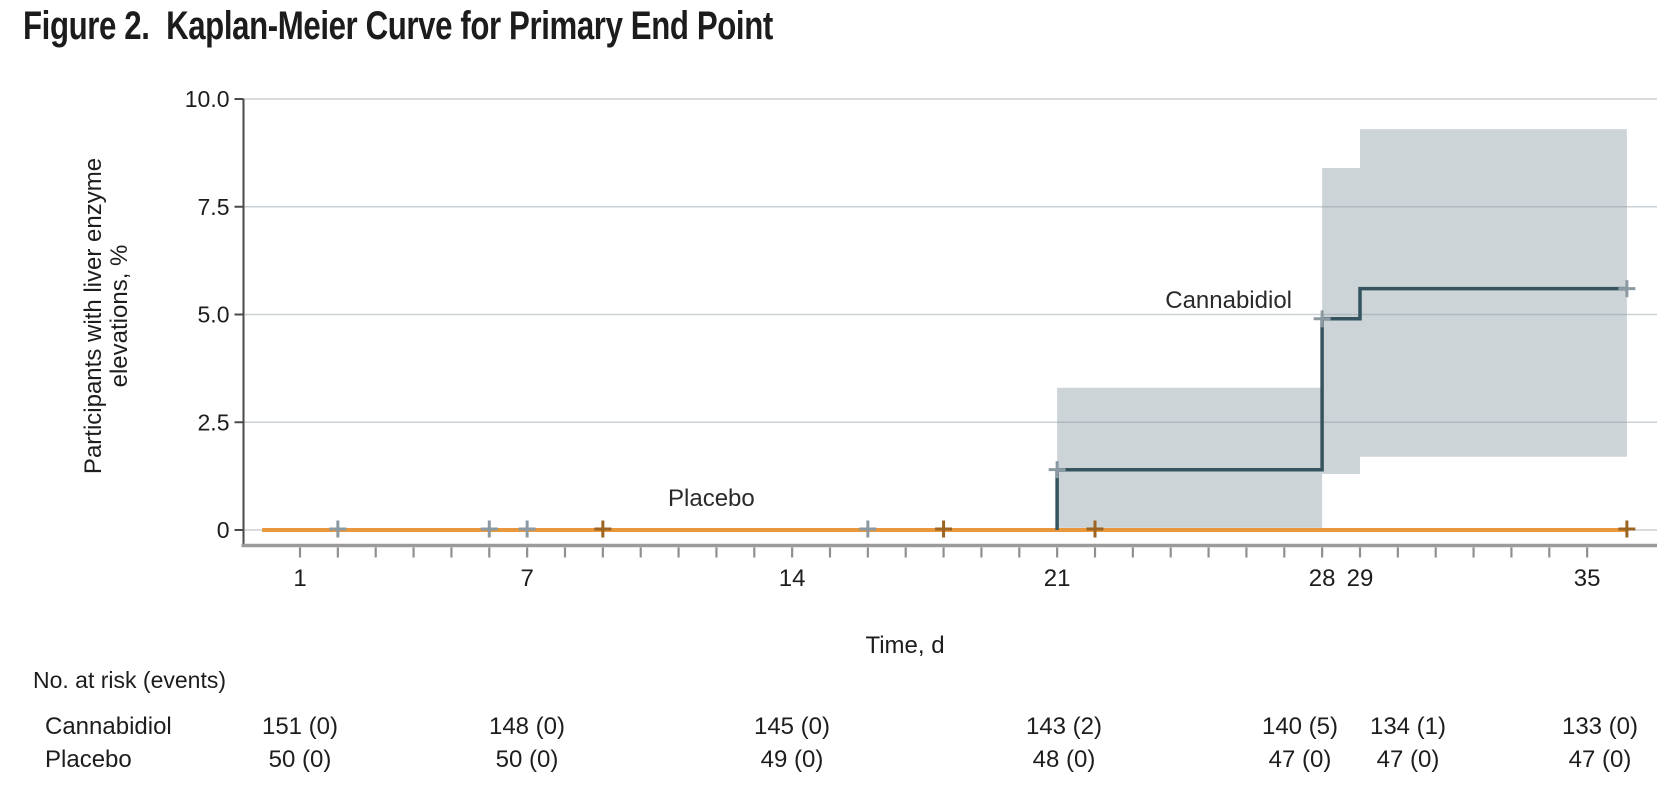 Image resolution: width=1676 pixels, height=796 pixels. What do you see at coordinates (1228, 300) in the screenshot?
I see `cannabidiol-curve-label: Cannabidiol` at bounding box center [1228, 300].